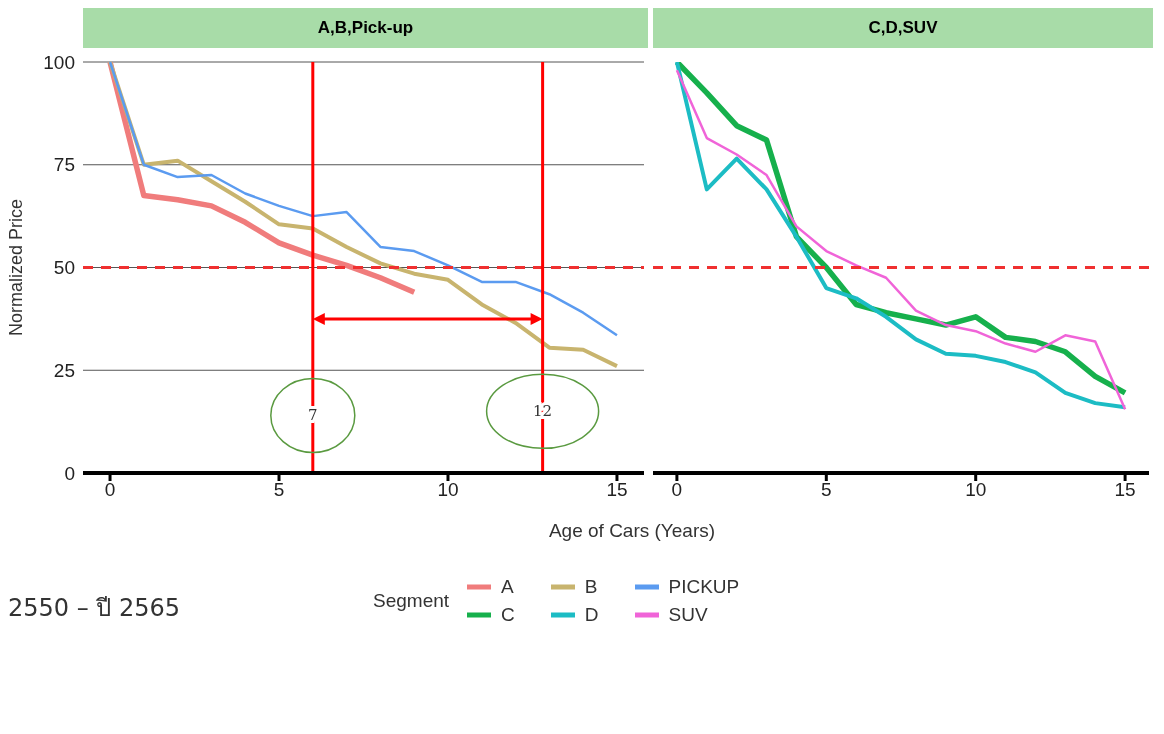  What do you see at coordinates (365, 28) in the screenshot?
I see `chart-title: A,B,Pick-up` at bounding box center [365, 28].